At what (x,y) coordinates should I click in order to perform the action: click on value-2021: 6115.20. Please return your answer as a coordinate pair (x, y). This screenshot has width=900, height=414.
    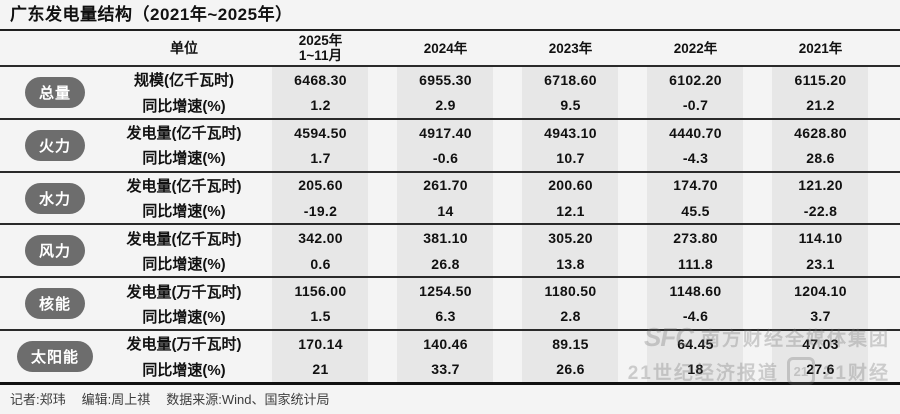
    Looking at the image, I should click on (820, 79).